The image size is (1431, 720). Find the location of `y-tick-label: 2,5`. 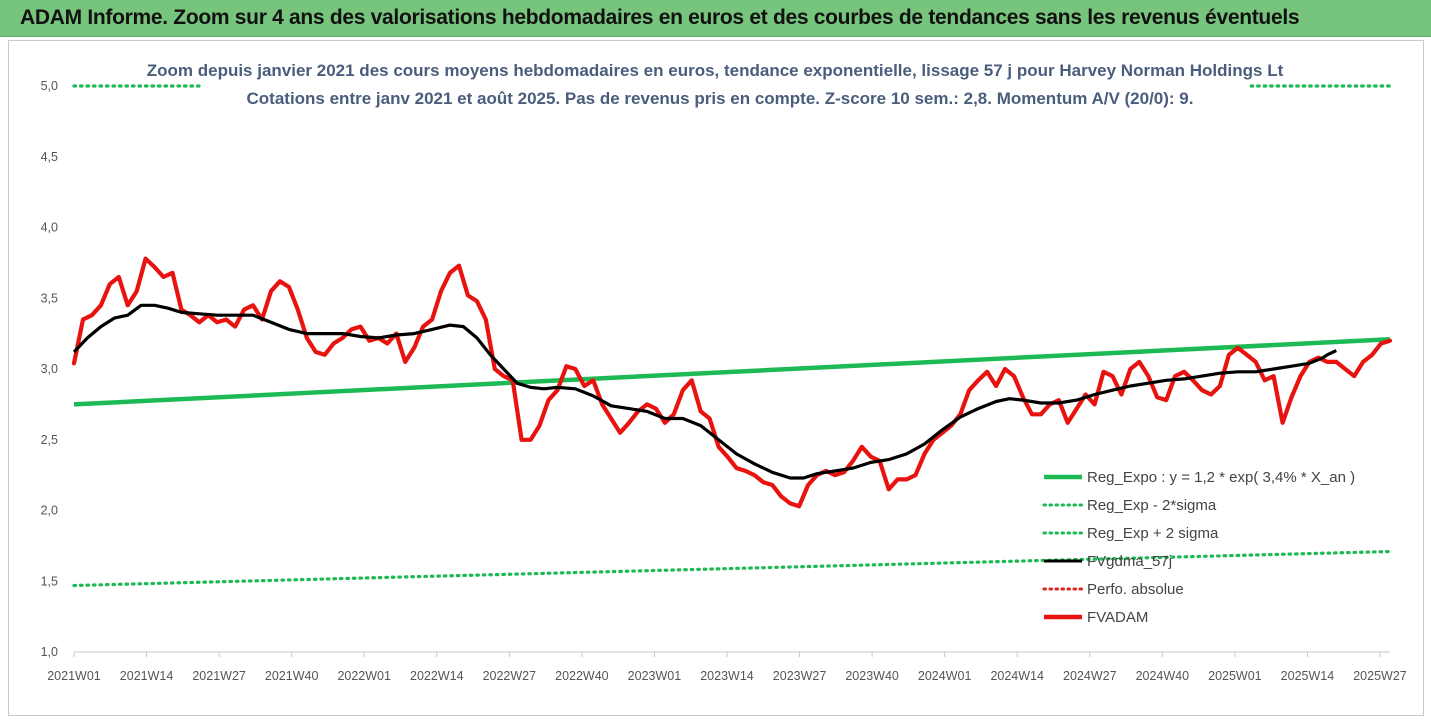

y-tick-label: 2,5 is located at coordinates (49, 440).